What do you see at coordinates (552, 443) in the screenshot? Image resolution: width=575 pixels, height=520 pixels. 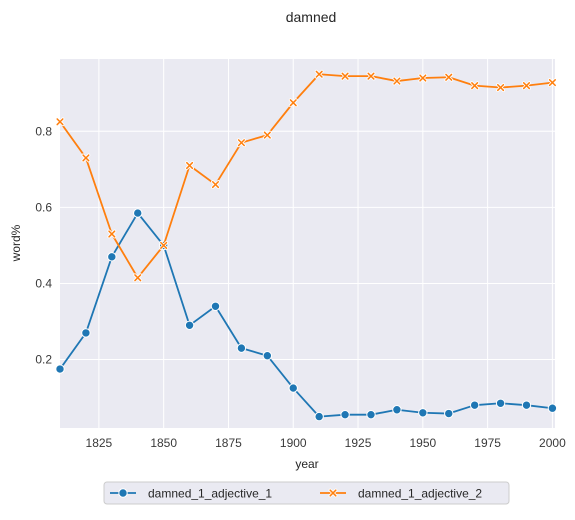 I see `x-tick-label: 2000` at bounding box center [552, 443].